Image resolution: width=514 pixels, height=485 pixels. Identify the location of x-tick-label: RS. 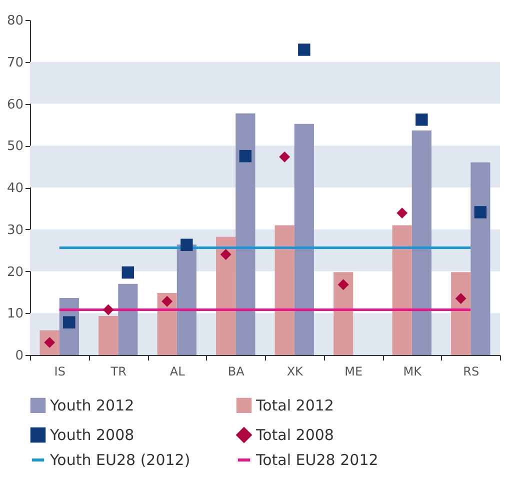
(471, 371).